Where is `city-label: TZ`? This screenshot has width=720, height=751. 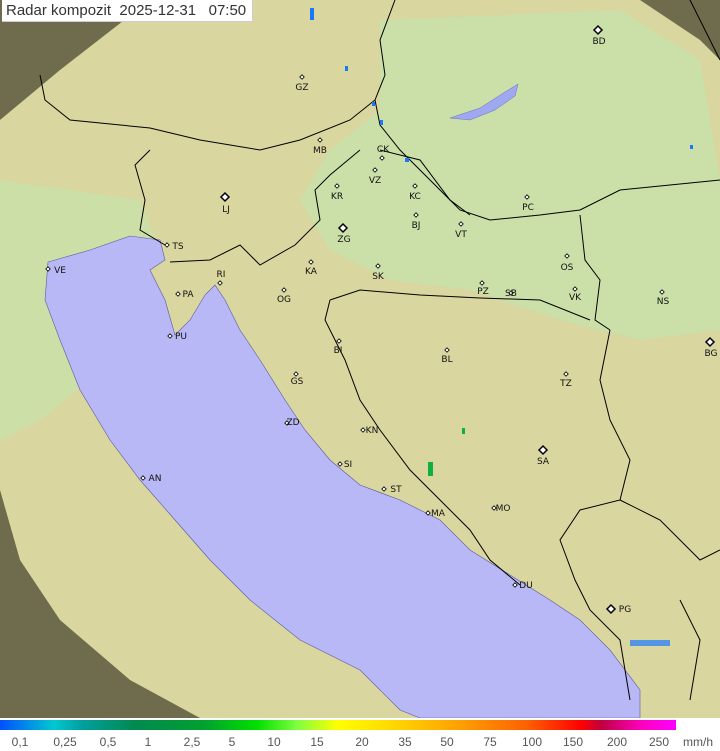
city-label: TZ is located at coordinates (565, 384).